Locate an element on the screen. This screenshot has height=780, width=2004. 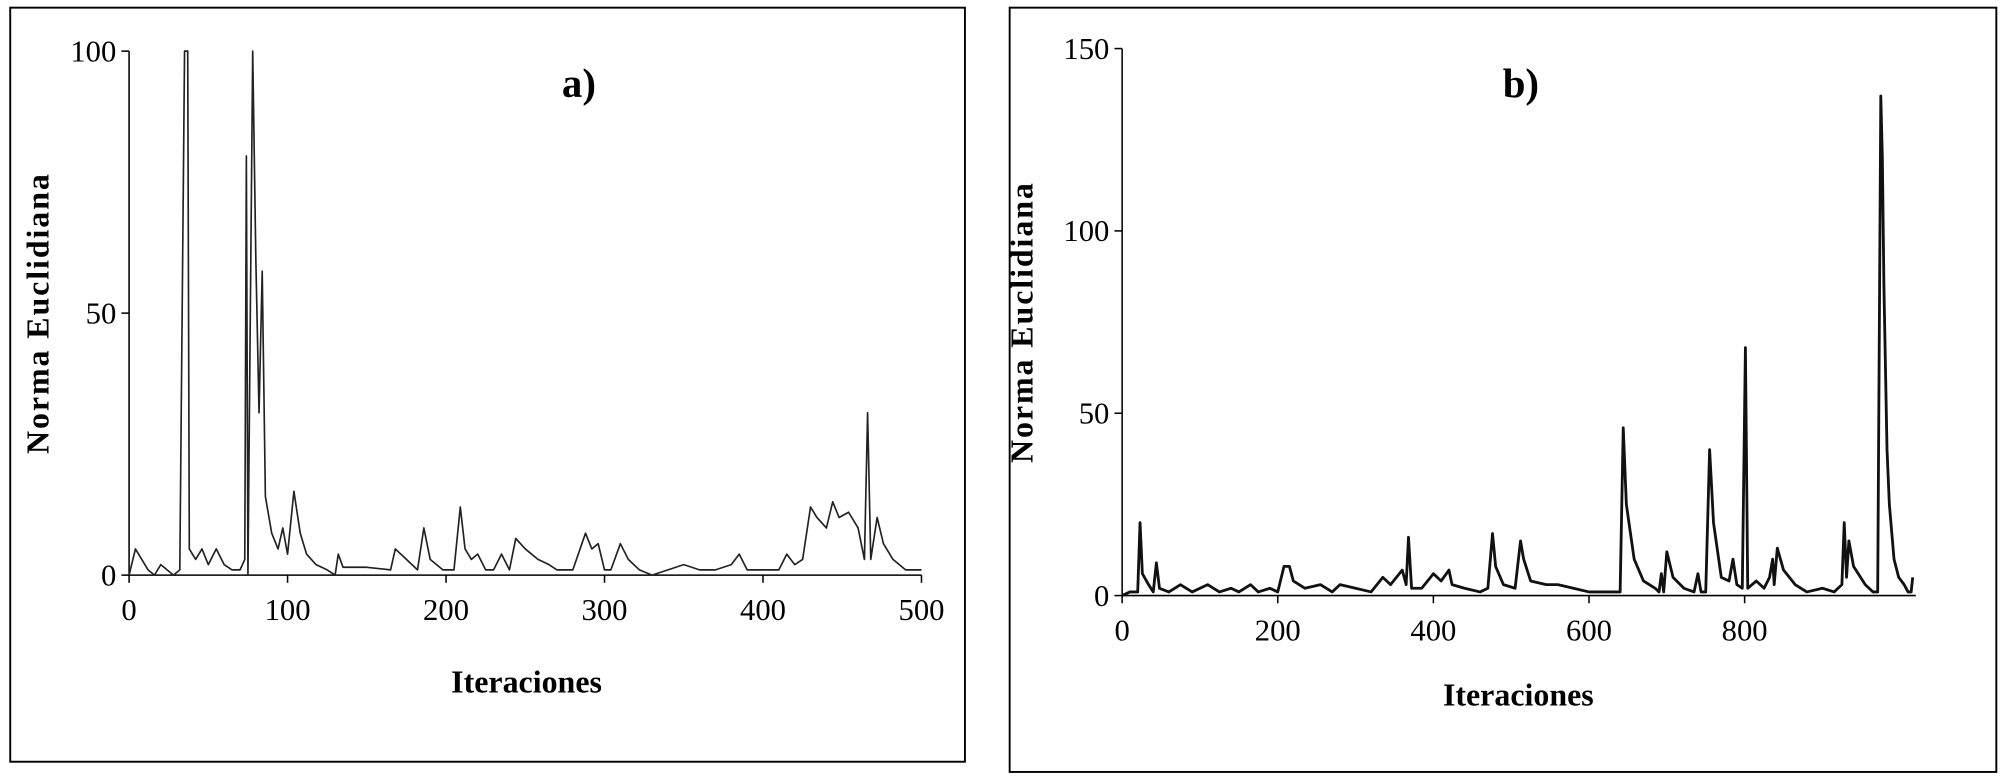
chart-title: b) is located at coordinates (1521, 83).